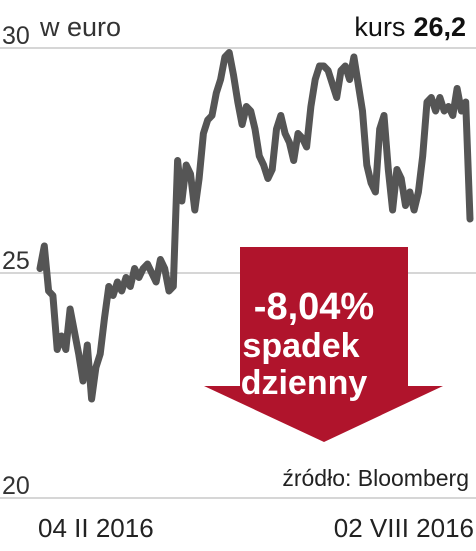  What do you see at coordinates (300, 346) in the screenshot?
I see `callout-line1: spadek` at bounding box center [300, 346].